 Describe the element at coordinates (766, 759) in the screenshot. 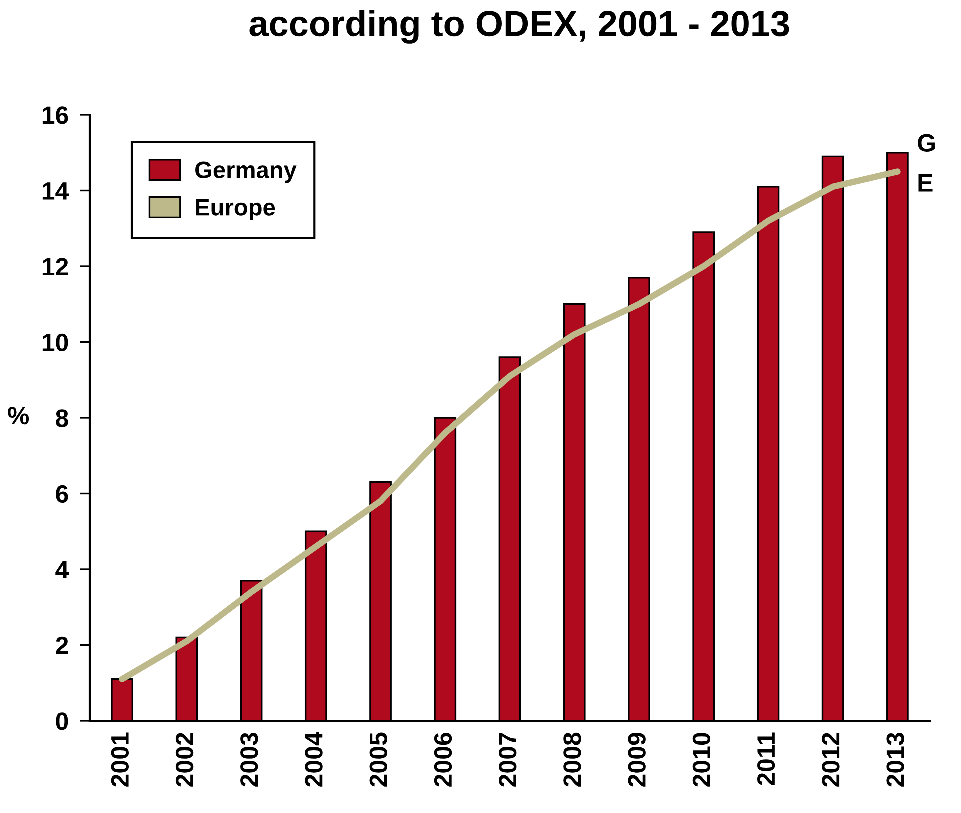

I see `x-tick-label: 2011` at that location.